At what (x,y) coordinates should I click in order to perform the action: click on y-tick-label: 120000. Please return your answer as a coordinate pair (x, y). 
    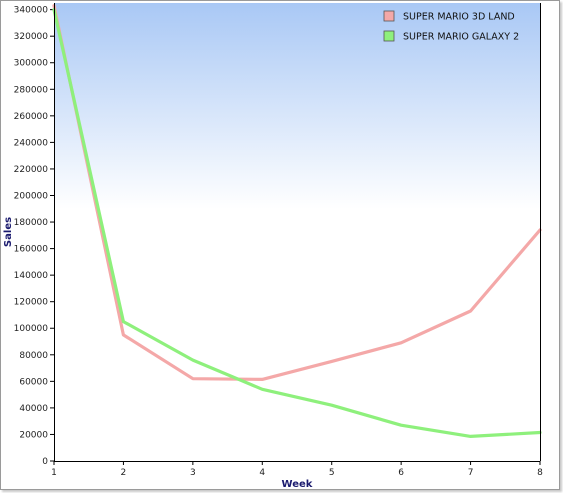
    Looking at the image, I should click on (31, 303).